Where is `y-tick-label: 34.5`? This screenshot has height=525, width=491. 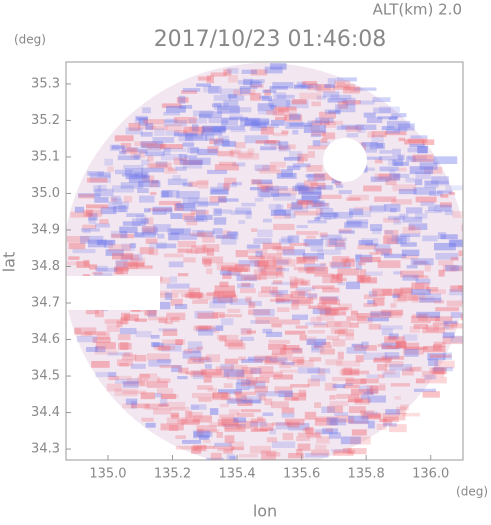
y-tick-label: 34.5 is located at coordinates (45, 376).